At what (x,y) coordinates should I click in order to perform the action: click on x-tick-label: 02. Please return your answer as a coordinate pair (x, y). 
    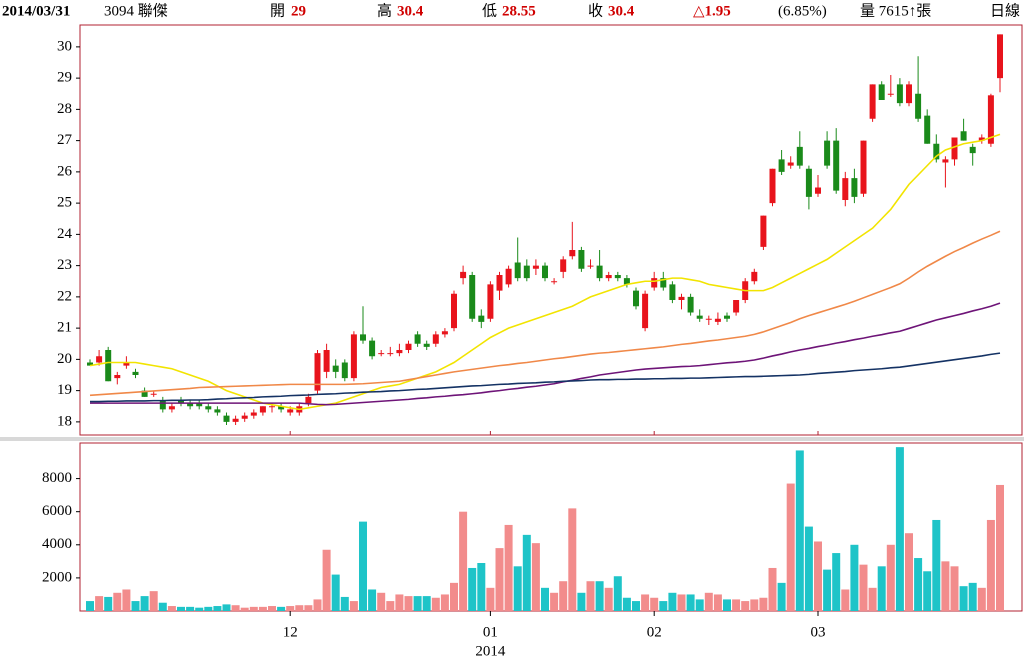
    Looking at the image, I should click on (654, 632).